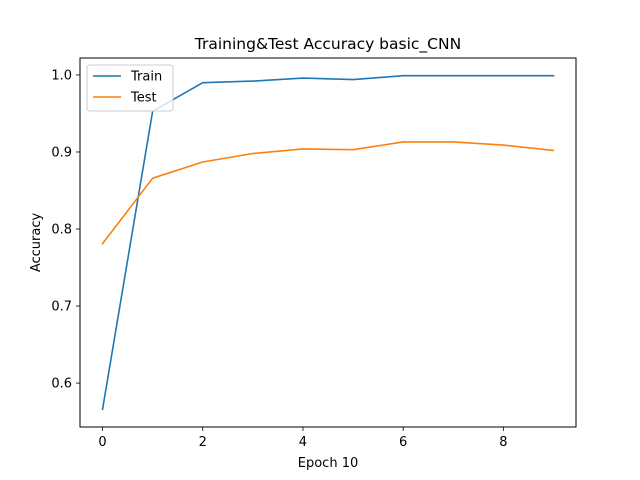 The image size is (640, 480). What do you see at coordinates (36, 243) in the screenshot?
I see `y-axis-title: Accuracy` at bounding box center [36, 243].